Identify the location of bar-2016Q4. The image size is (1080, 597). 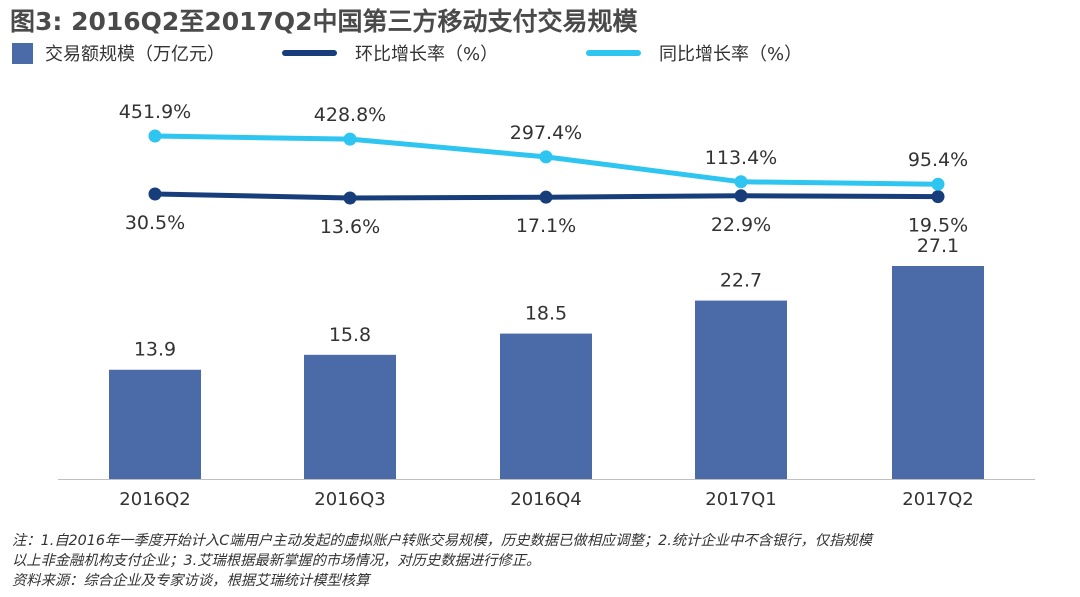
(546, 406).